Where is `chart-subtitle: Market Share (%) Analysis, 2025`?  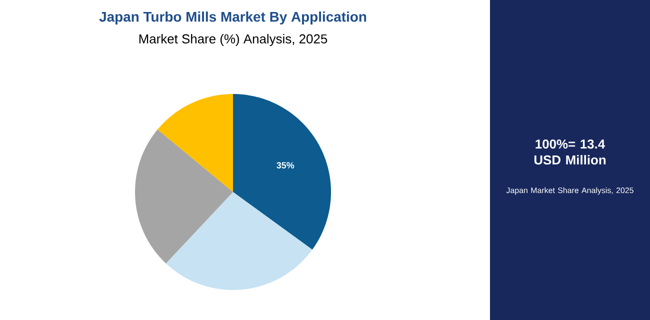 chart-subtitle: Market Share (%) Analysis, 2025 is located at coordinates (233, 40).